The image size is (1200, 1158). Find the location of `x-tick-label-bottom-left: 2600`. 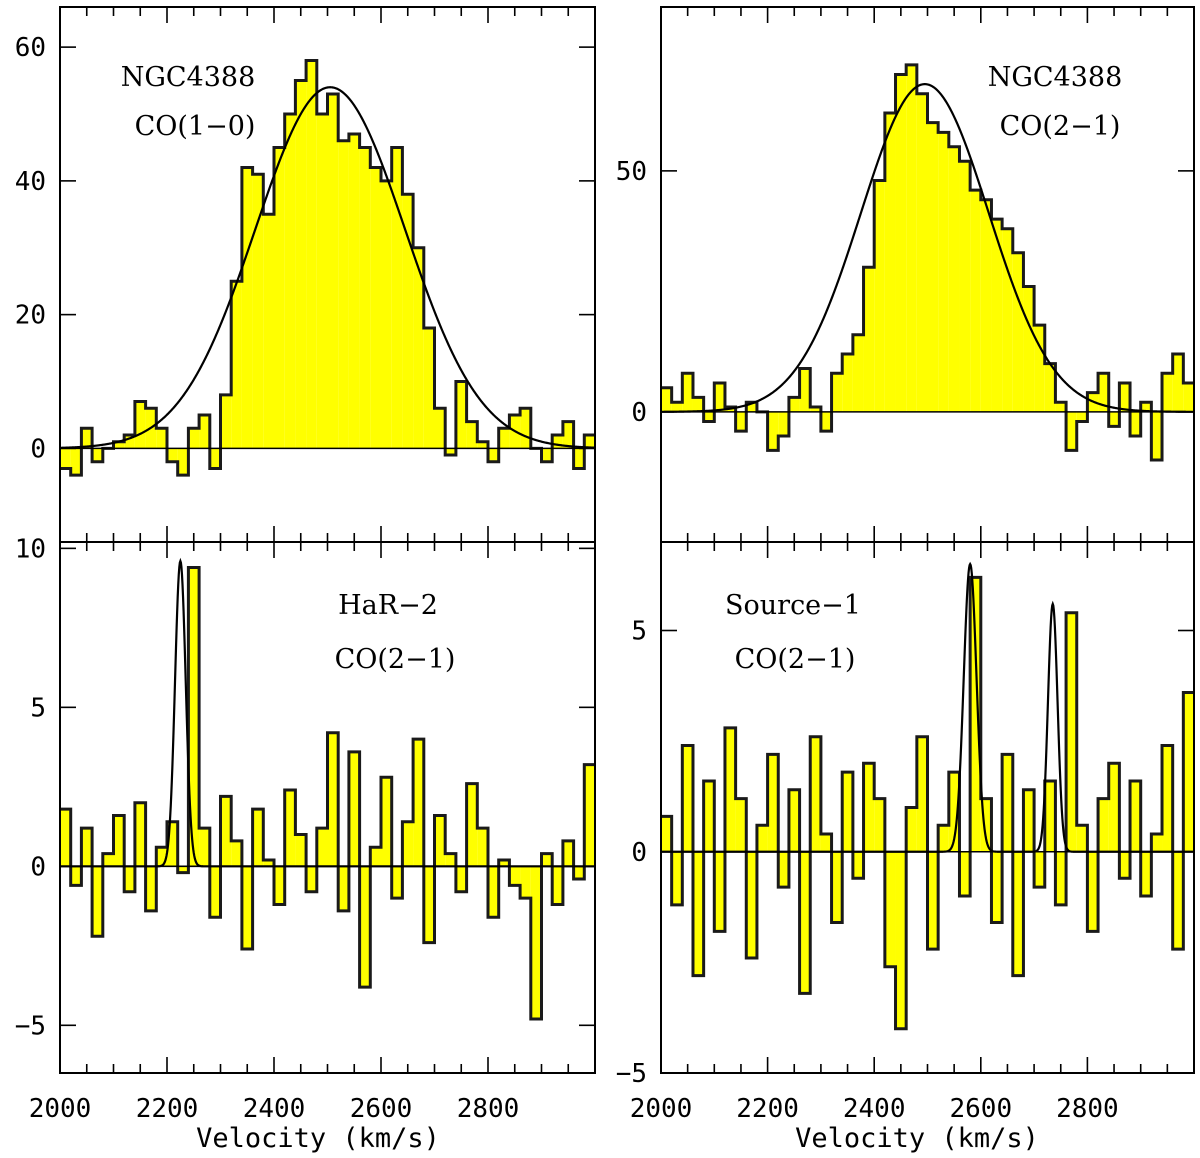

x-tick-label-bottom-left: 2600 is located at coordinates (381, 1109).